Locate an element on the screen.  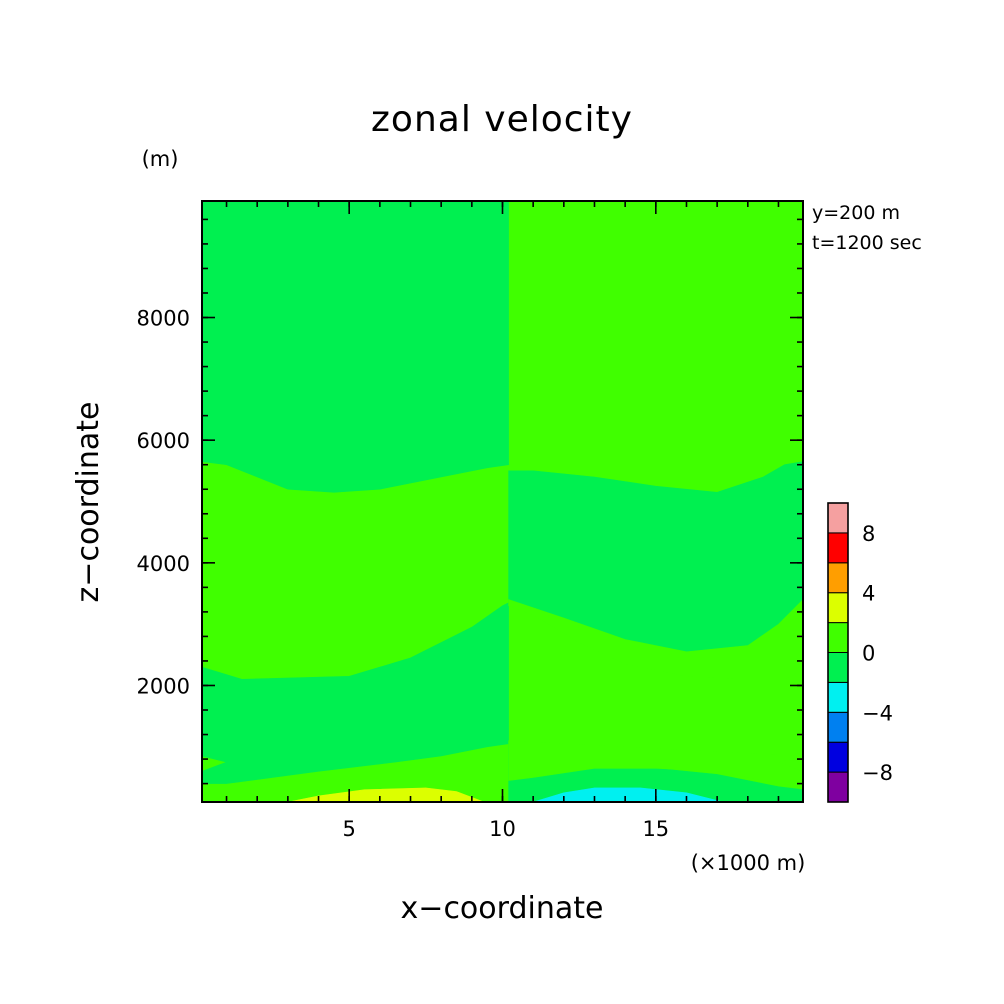
annotation-y-position: y=200 m is located at coordinates (856, 213).